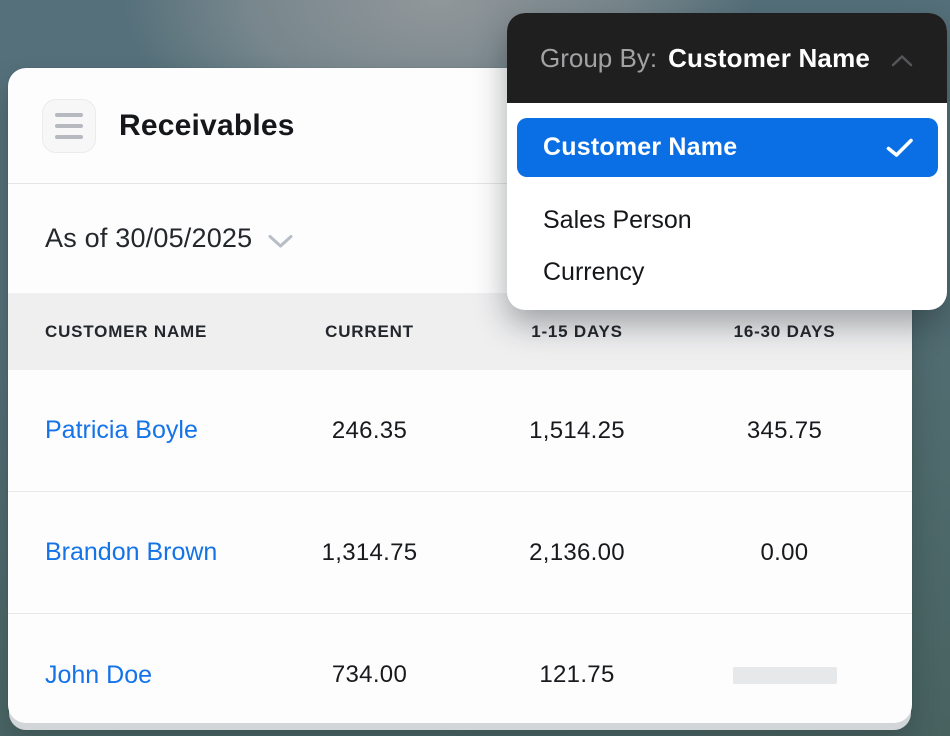 This screenshot has width=950, height=736. Describe the element at coordinates (599, 57) in the screenshot. I see `group-by-label: Group By:` at that location.